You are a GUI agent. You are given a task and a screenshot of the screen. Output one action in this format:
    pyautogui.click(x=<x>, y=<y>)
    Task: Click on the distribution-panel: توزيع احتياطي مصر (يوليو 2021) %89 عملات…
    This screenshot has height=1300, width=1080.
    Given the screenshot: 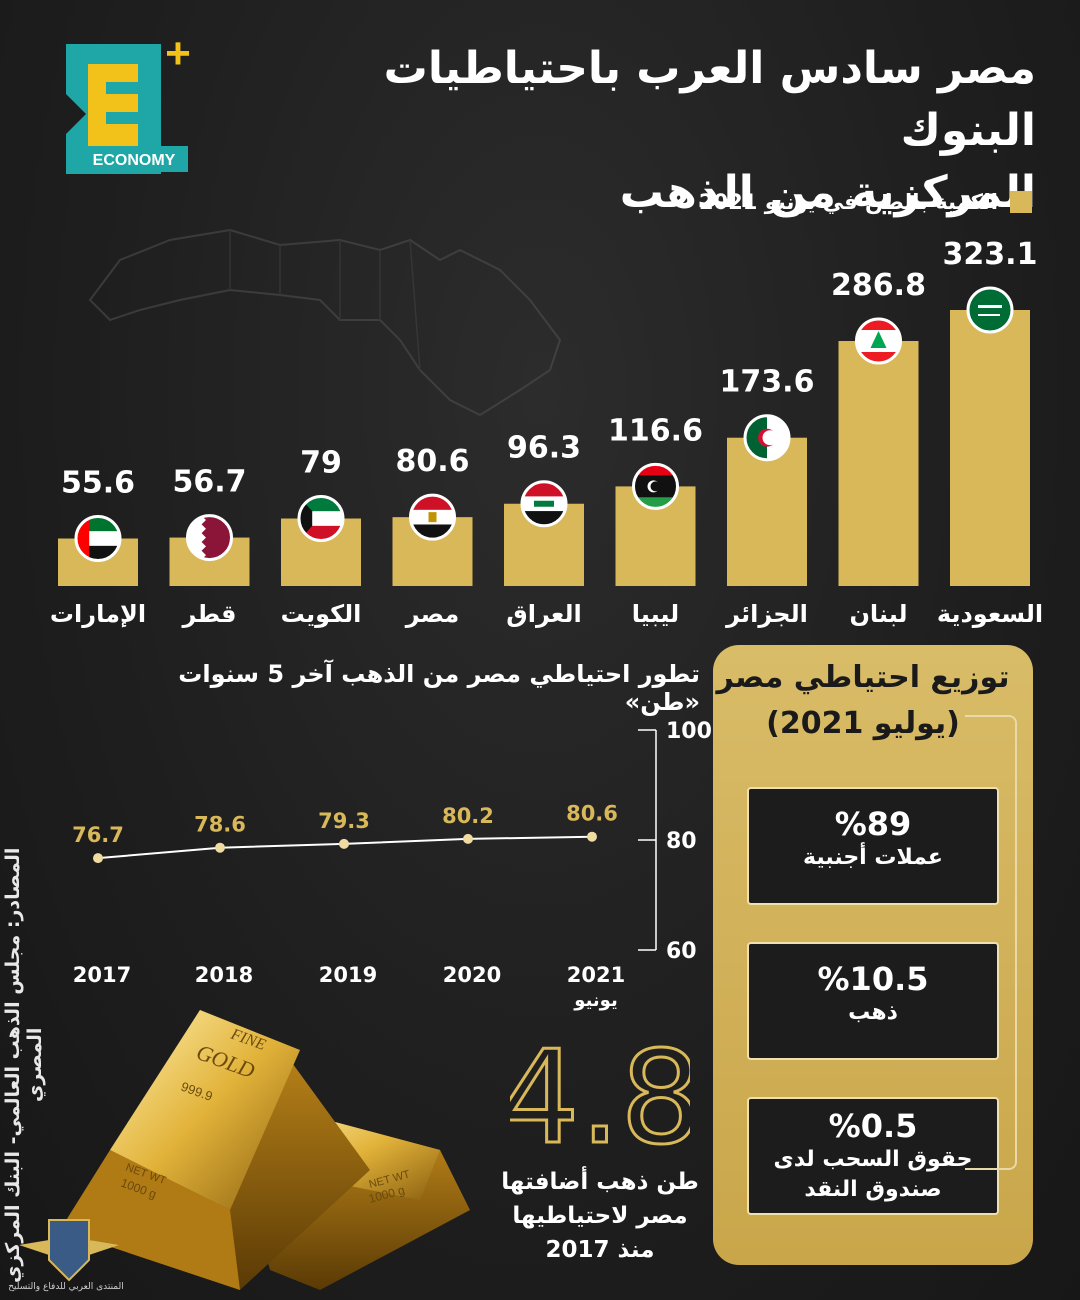 What is the action you would take?
    pyautogui.click(x=873, y=955)
    